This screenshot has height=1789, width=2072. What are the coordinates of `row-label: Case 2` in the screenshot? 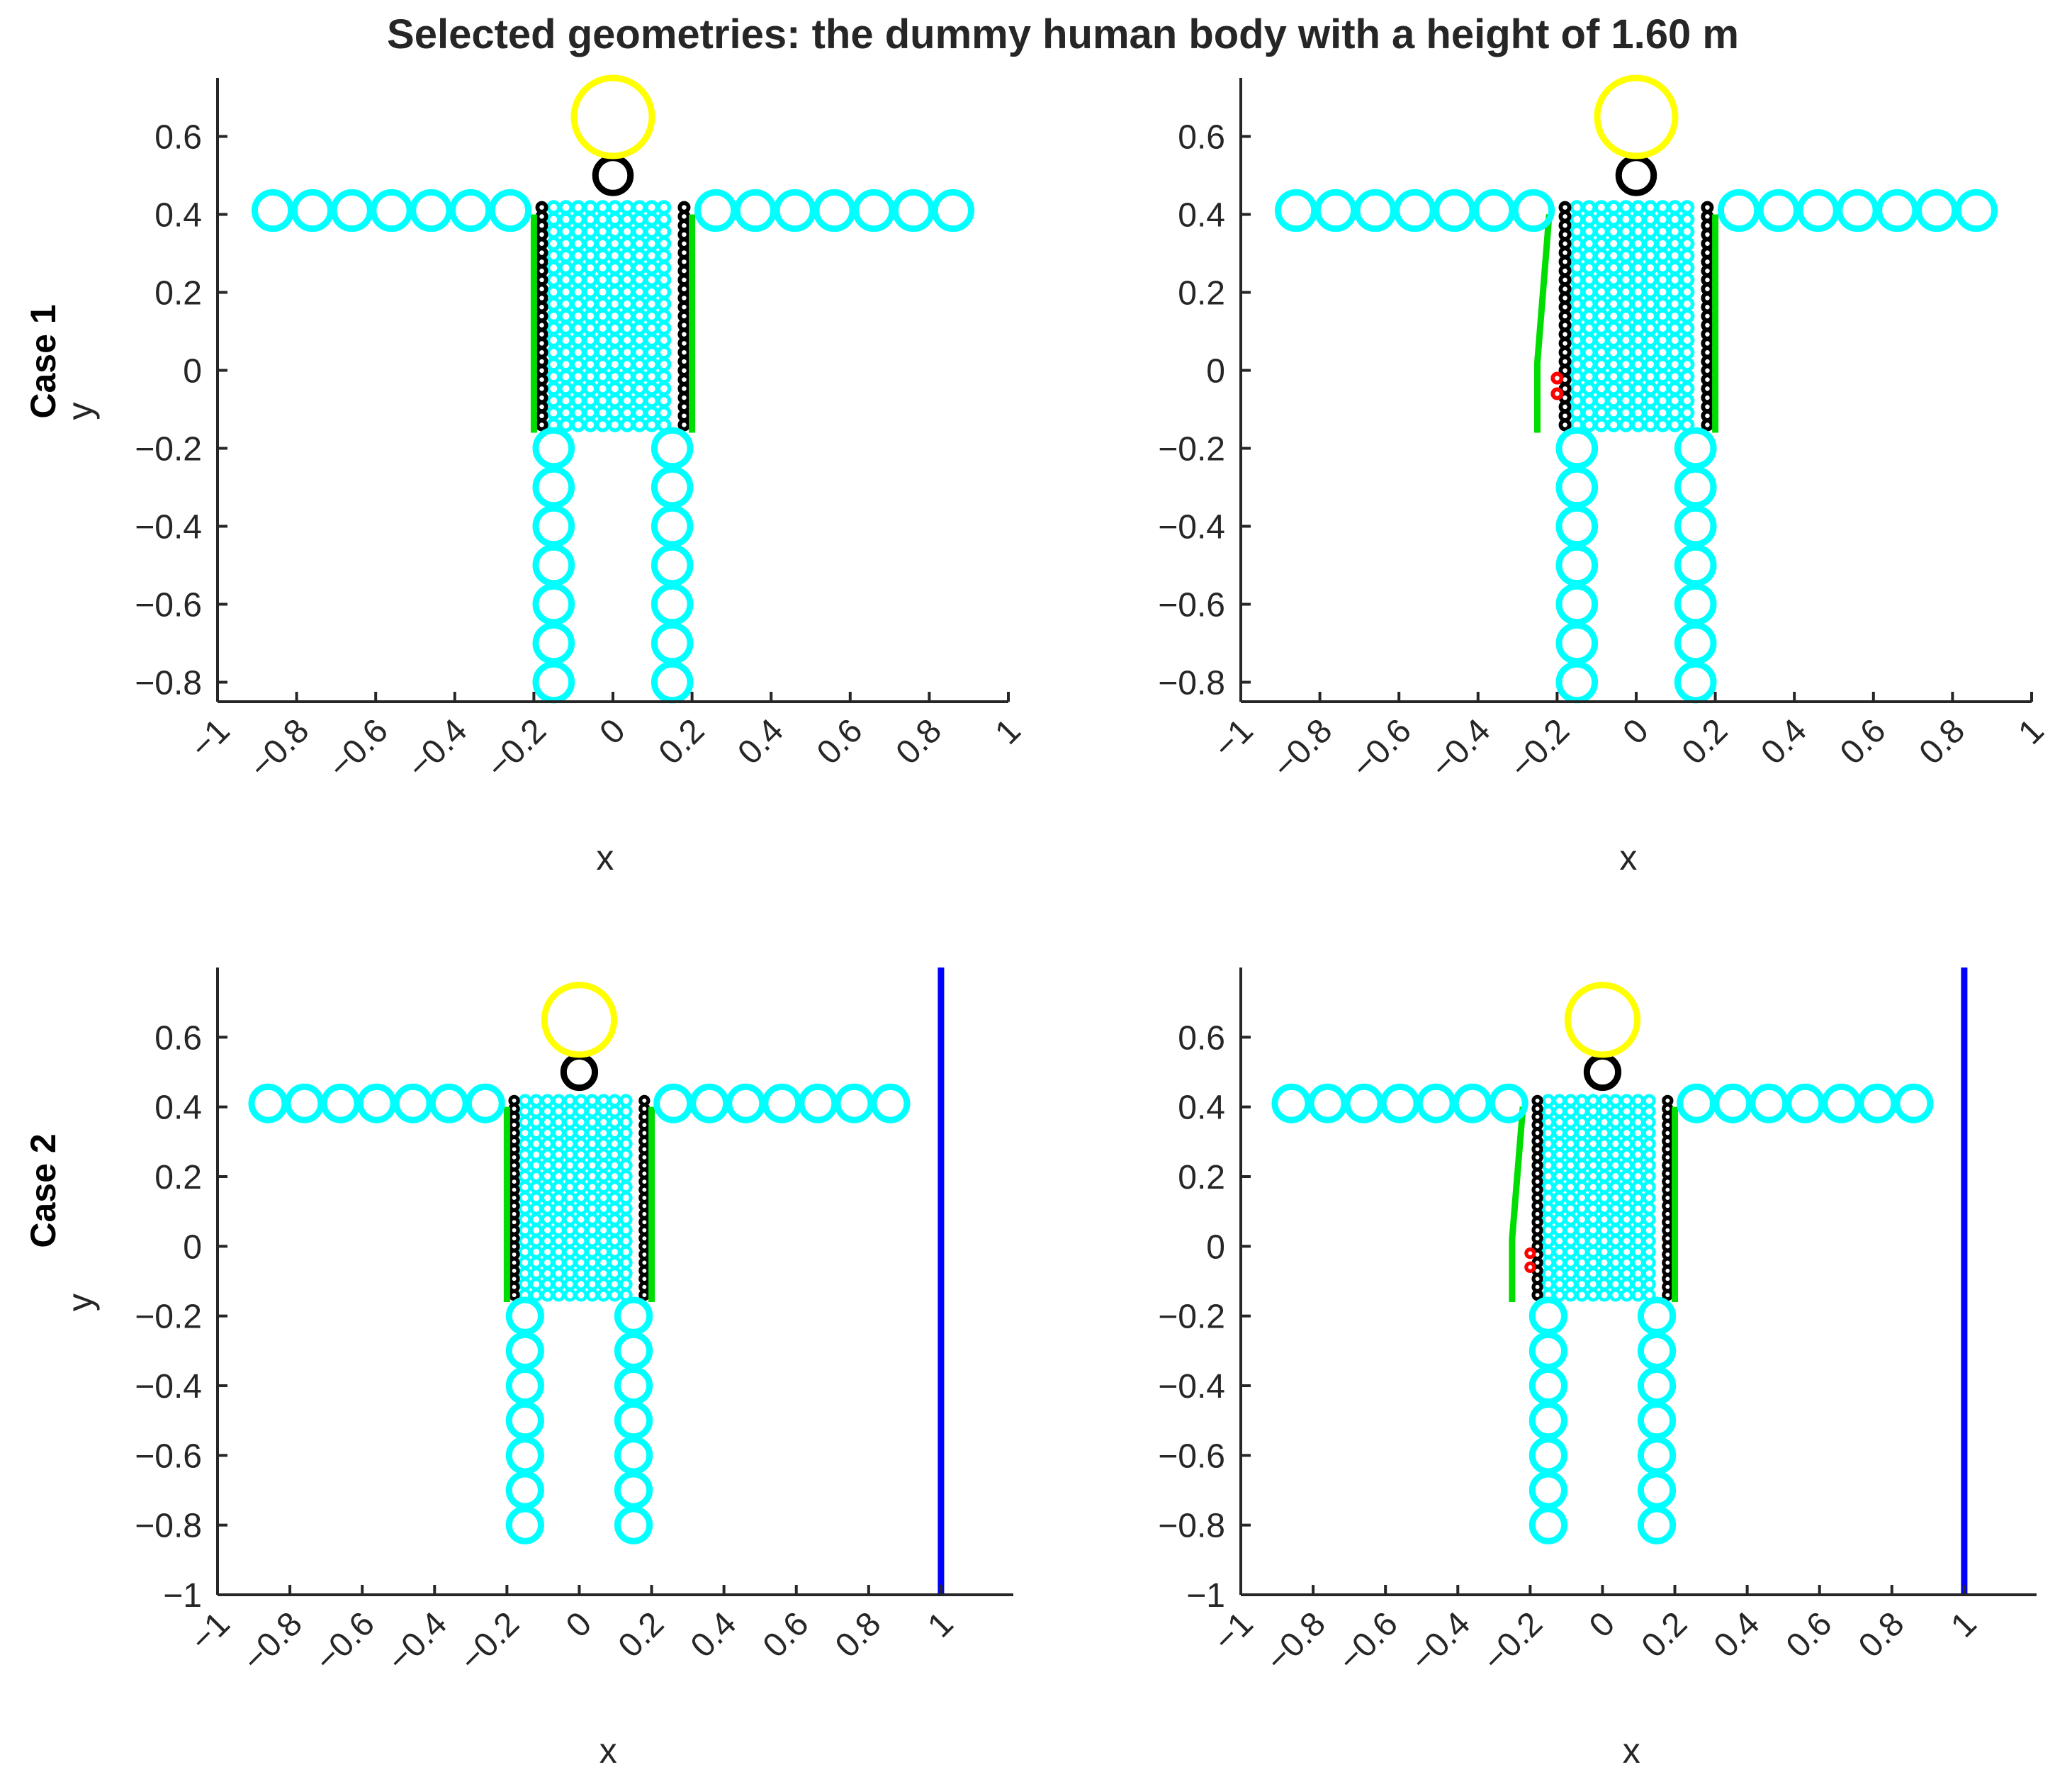 It's located at (43, 1190).